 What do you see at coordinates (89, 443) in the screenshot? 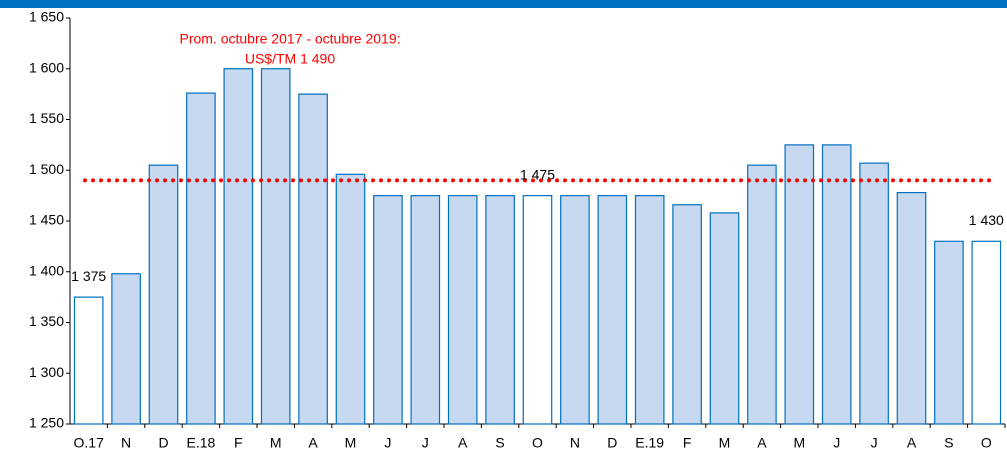
I see `x-tick-label: O.17` at bounding box center [89, 443].